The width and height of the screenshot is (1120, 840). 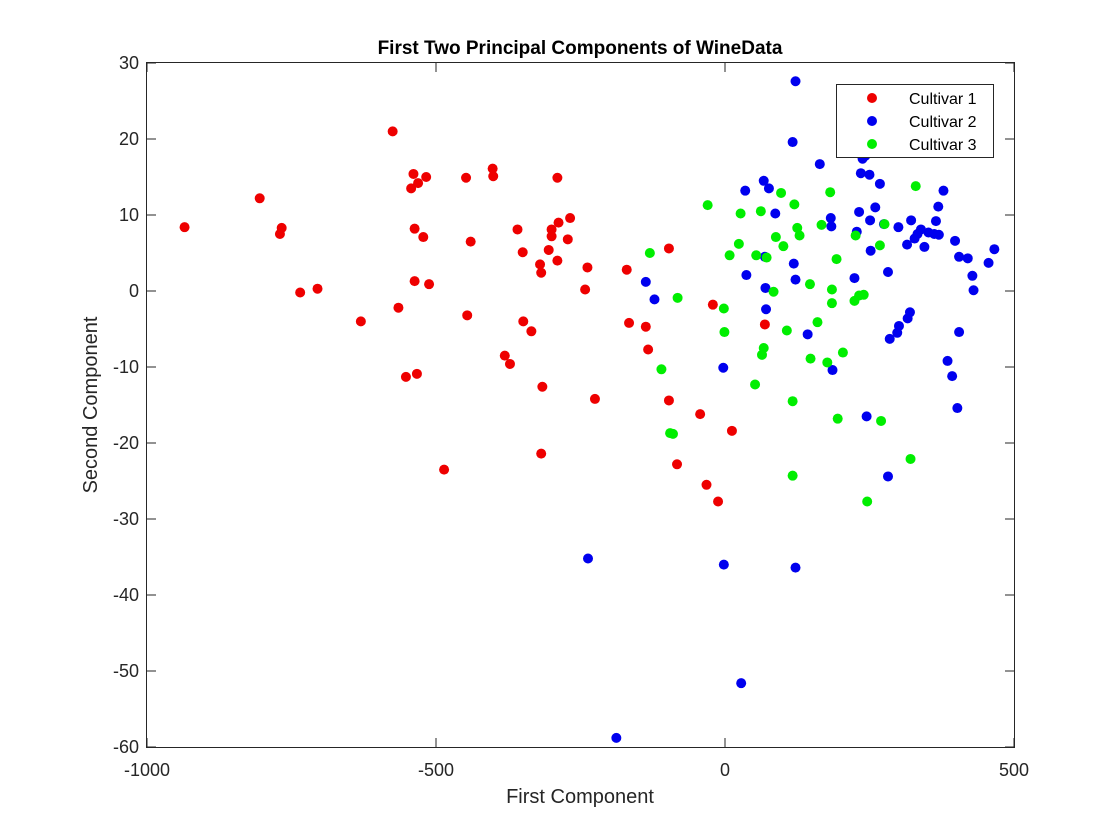 I want to click on legend-label-cultivar-1: Cultivar 1, so click(x=943, y=99).